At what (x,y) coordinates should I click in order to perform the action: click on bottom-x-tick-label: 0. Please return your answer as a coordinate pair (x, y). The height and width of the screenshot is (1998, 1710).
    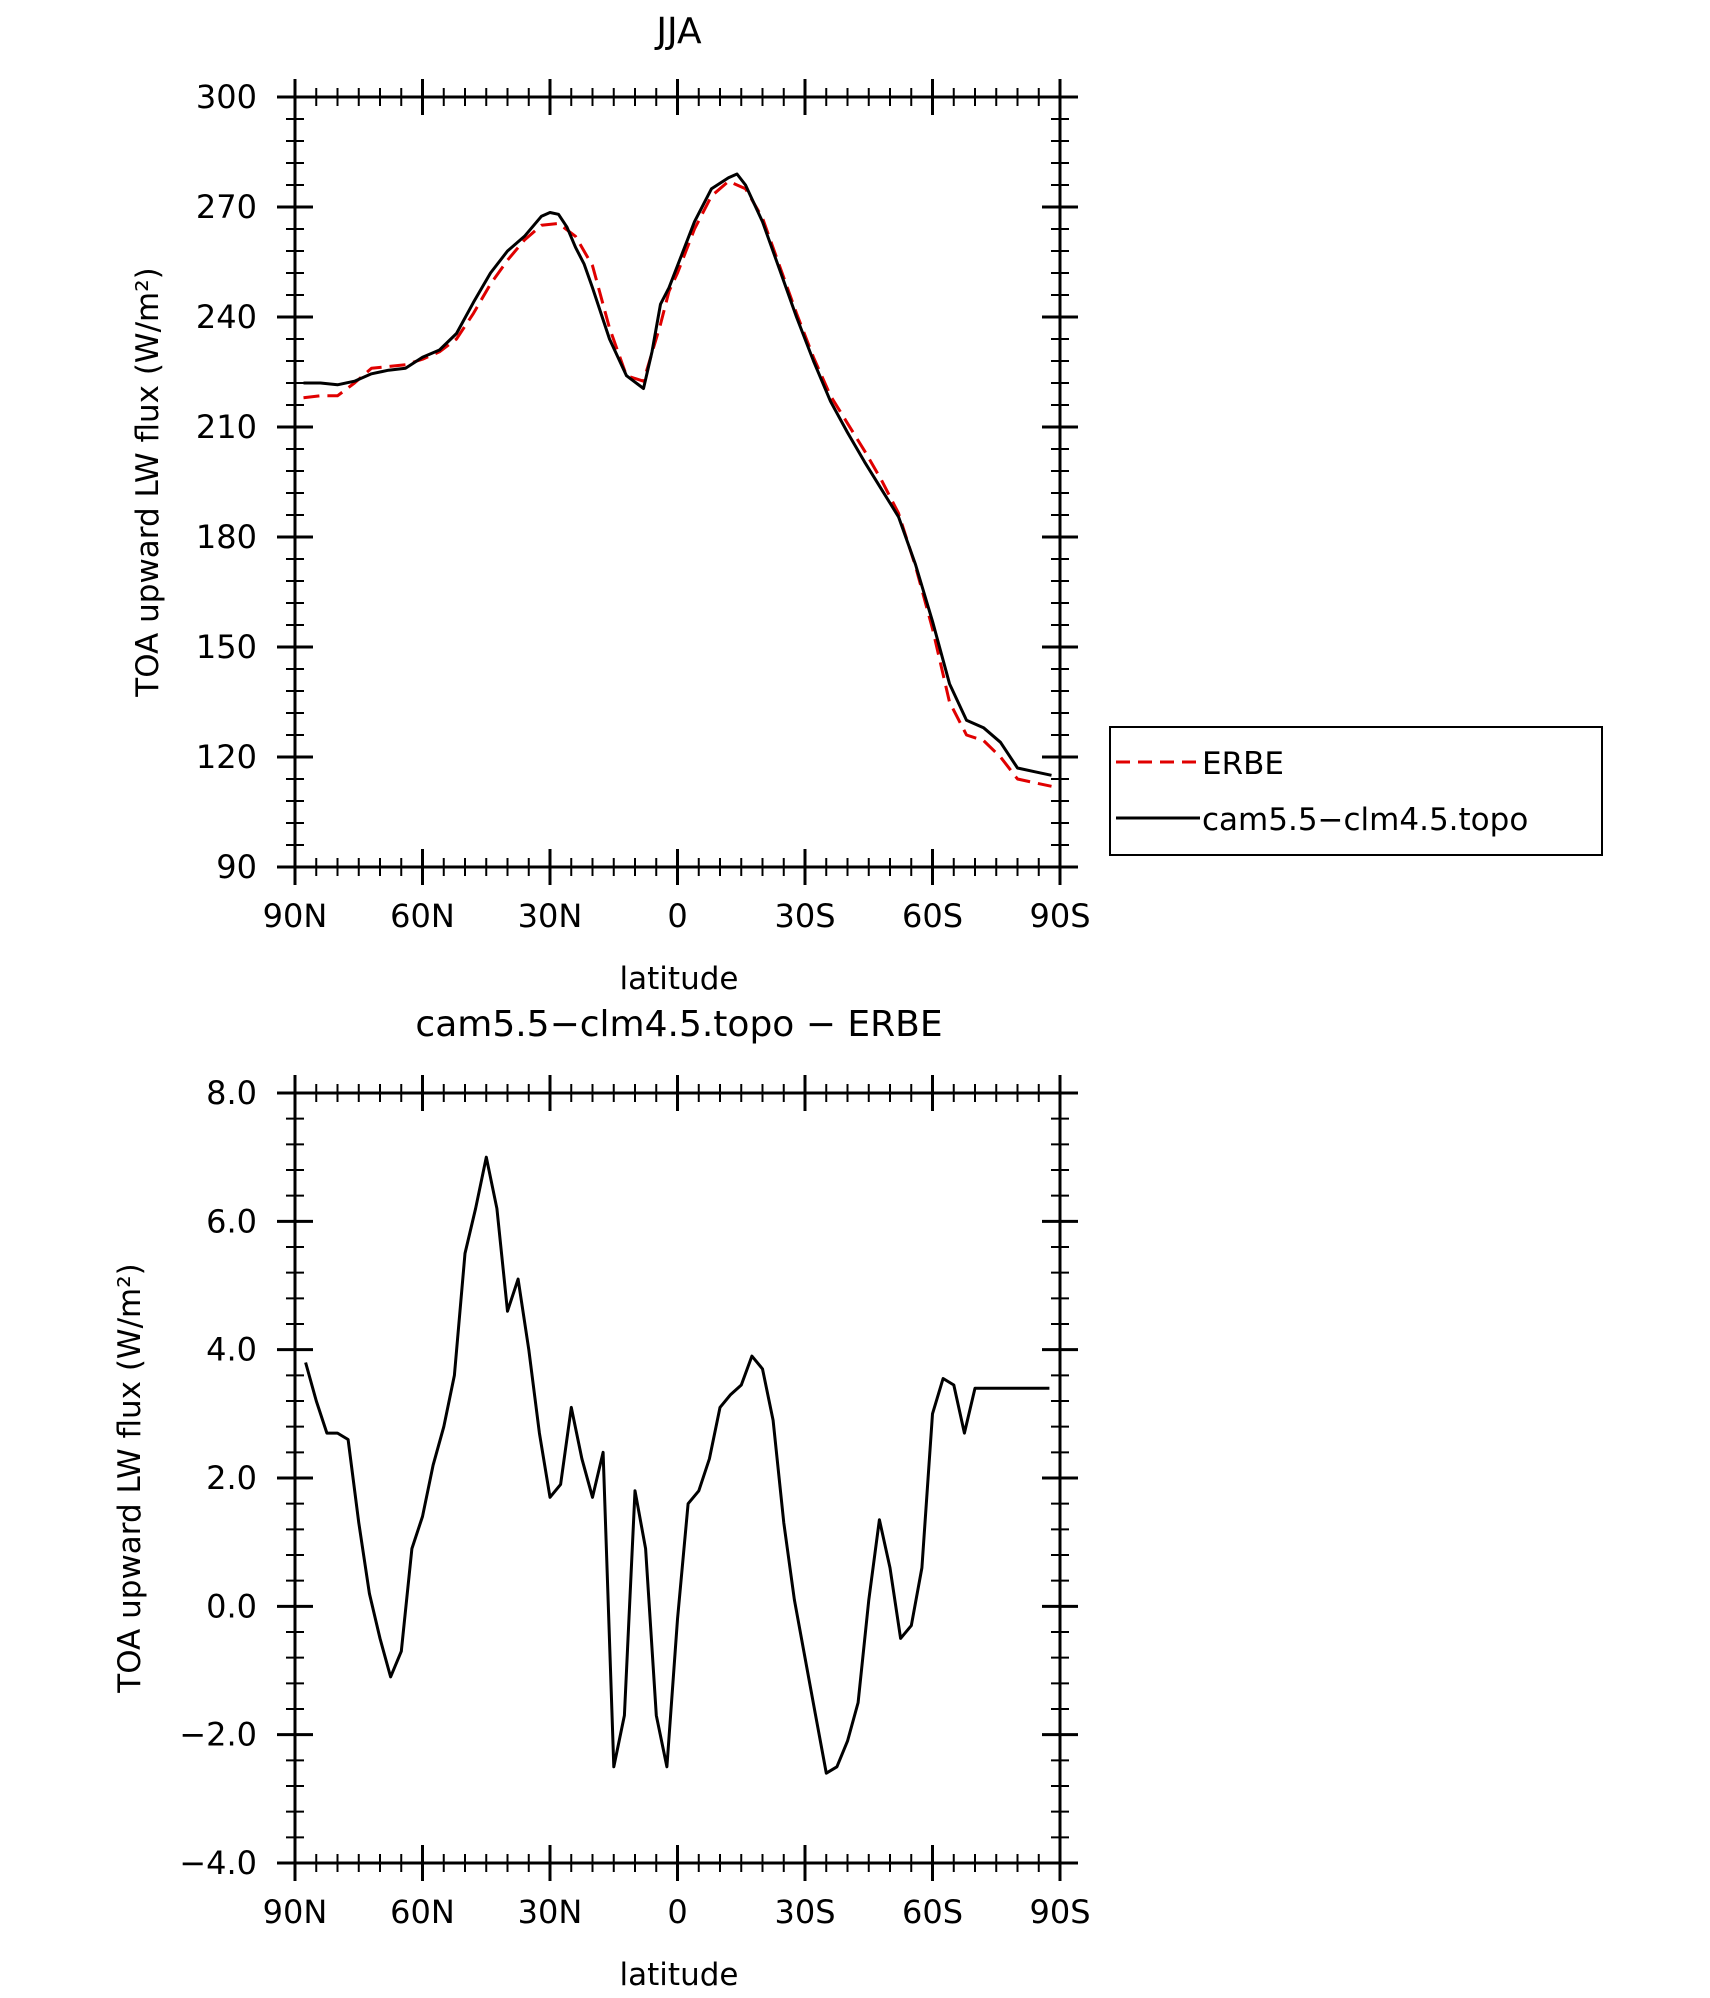
    Looking at the image, I should click on (677, 1912).